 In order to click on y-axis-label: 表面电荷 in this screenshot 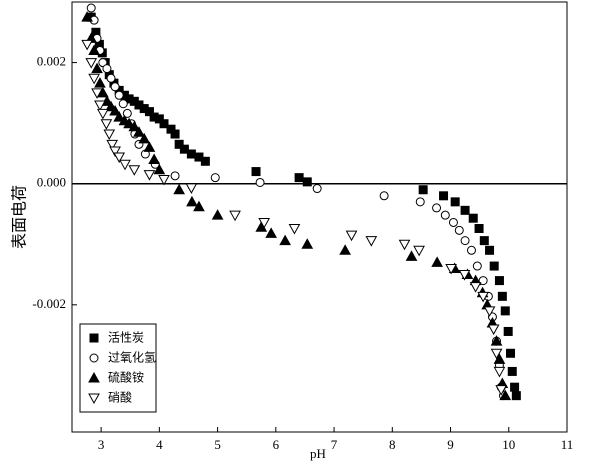, I will do `click(19, 217)`.